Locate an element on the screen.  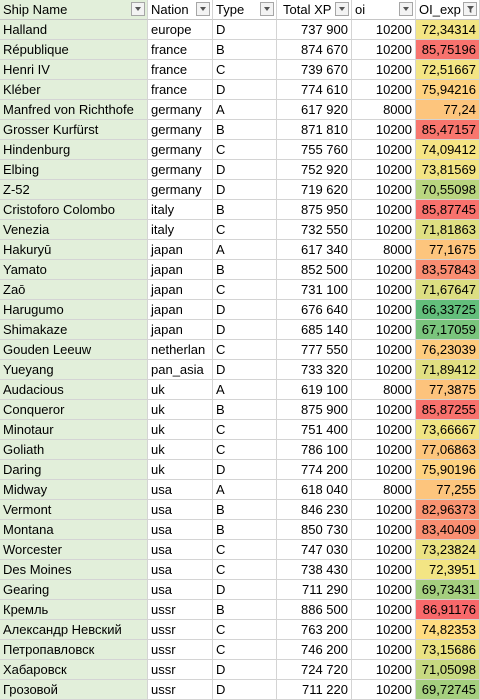
cell-oi-exp: 71,67647 is located at coordinates (448, 290).